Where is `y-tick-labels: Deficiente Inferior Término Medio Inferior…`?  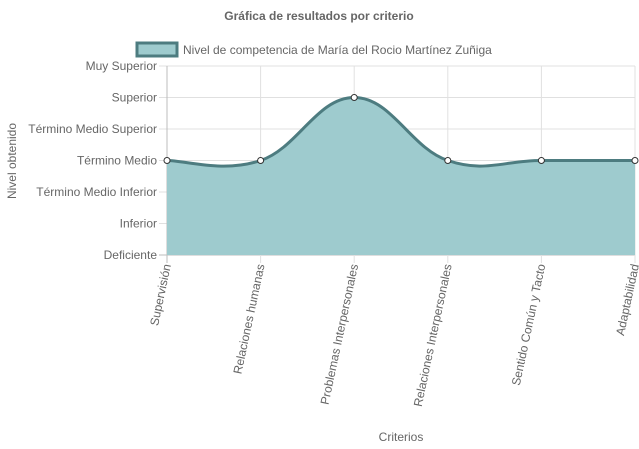 y-tick-labels: Deficiente Inferior Término Medio Inferior… is located at coordinates (92, 160).